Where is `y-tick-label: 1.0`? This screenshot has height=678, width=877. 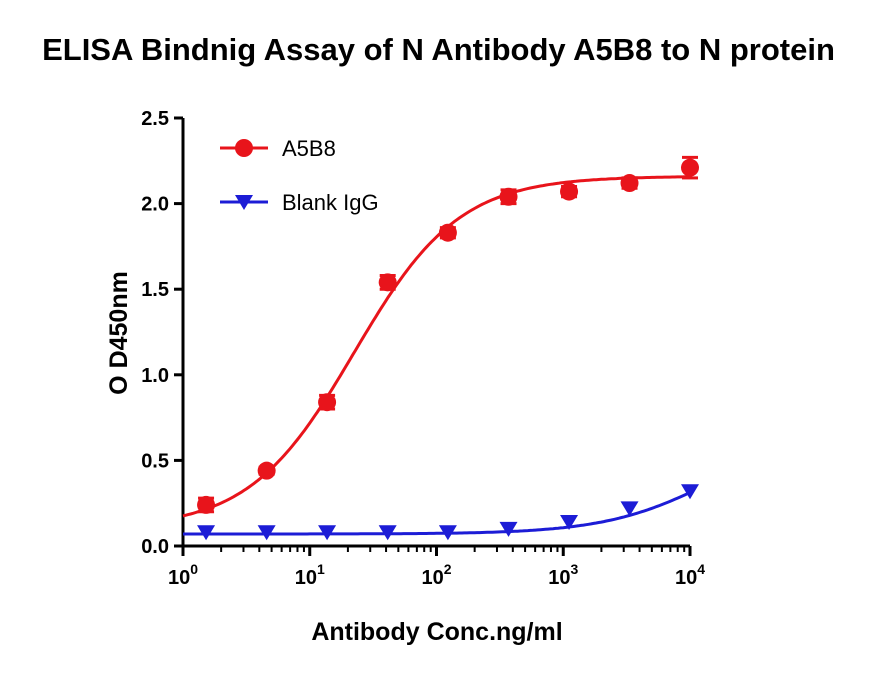 y-tick-label: 1.0 is located at coordinates (155, 376).